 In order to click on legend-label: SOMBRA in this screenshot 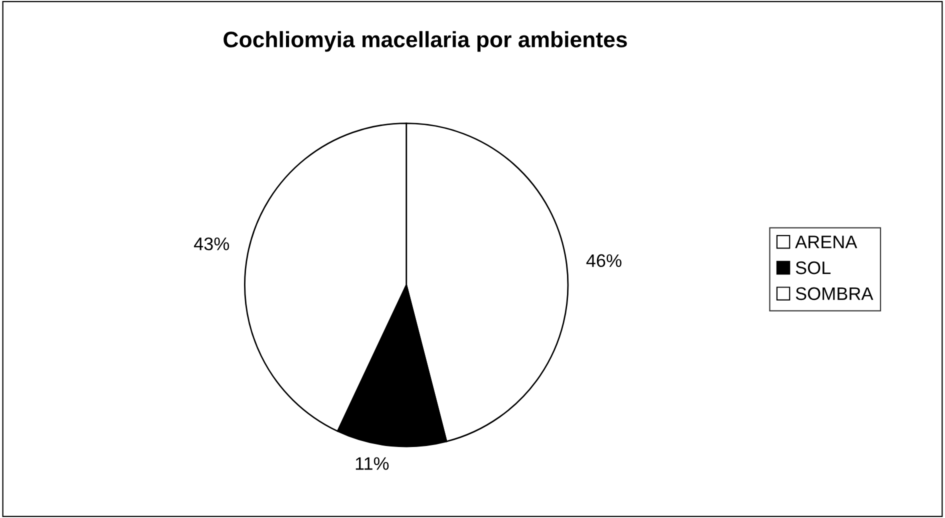, I will do `click(835, 293)`.